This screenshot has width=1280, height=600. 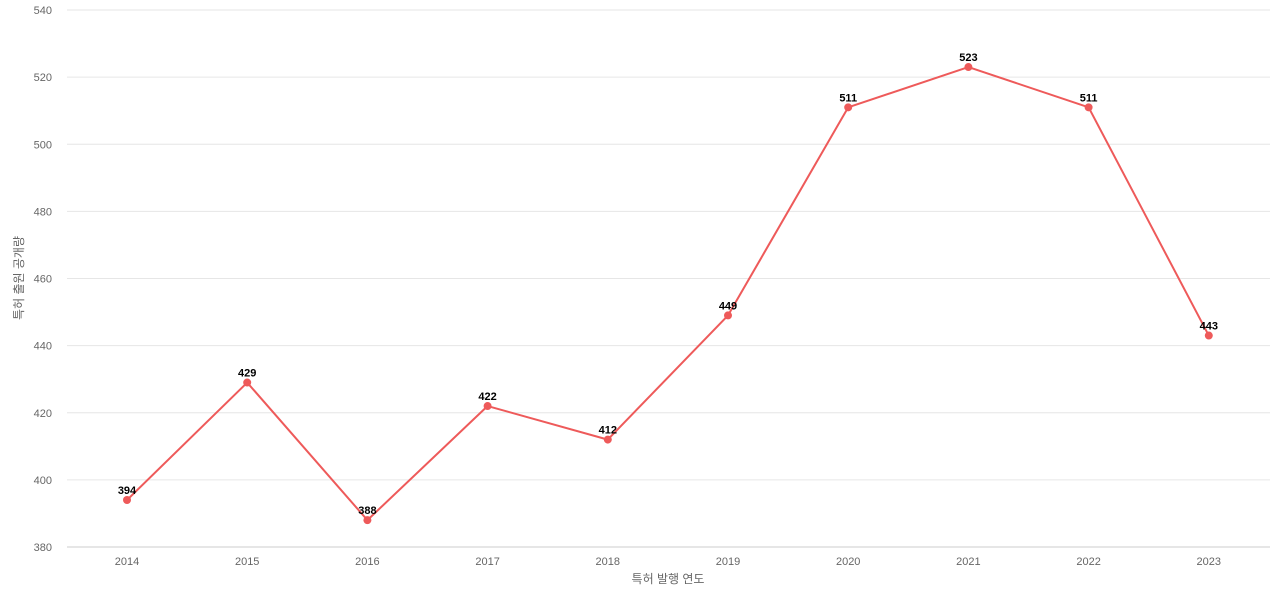 What do you see at coordinates (247, 562) in the screenshot?
I see `x-tick-label: 2015` at bounding box center [247, 562].